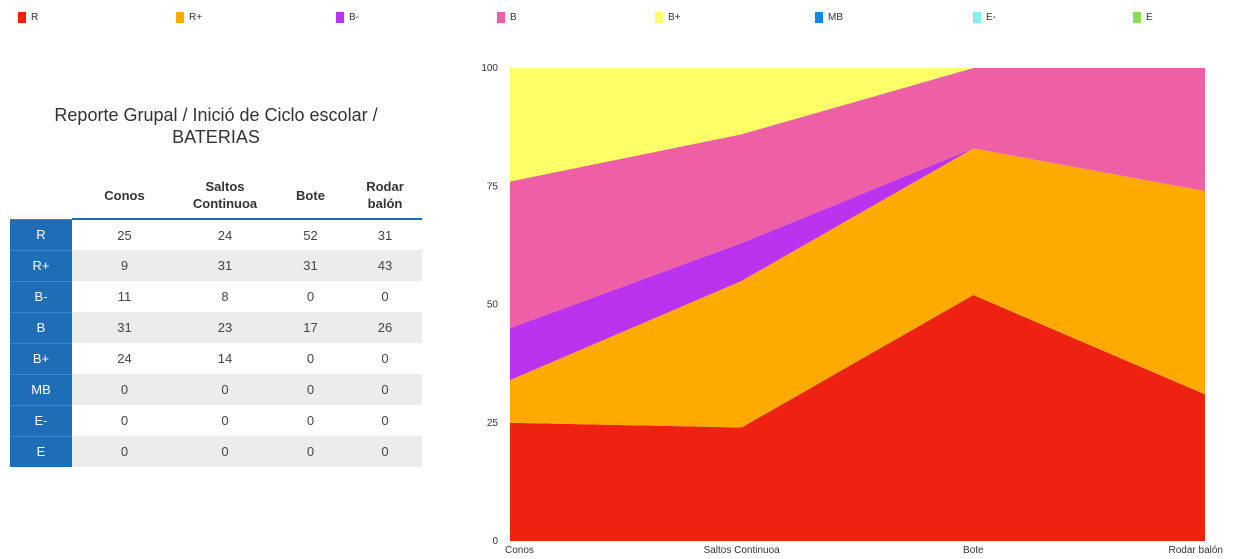 The height and width of the screenshot is (559, 1234). What do you see at coordinates (857, 125) in the screenshot?
I see `area-series-b-minusplus` at bounding box center [857, 125].